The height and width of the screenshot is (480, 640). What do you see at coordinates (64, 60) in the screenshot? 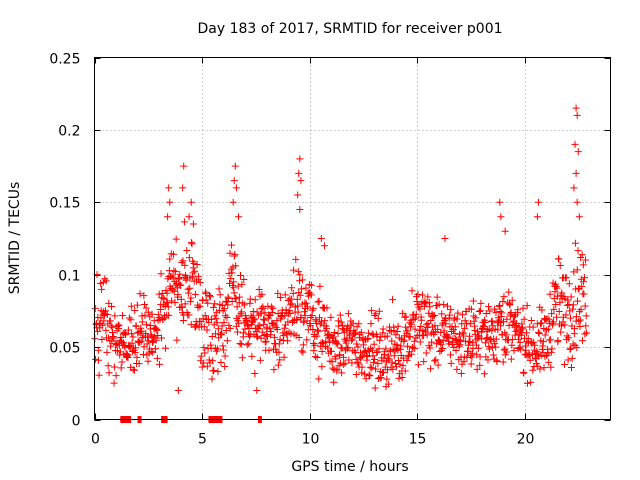
I see `y-tick-label: 0.25` at bounding box center [64, 60].